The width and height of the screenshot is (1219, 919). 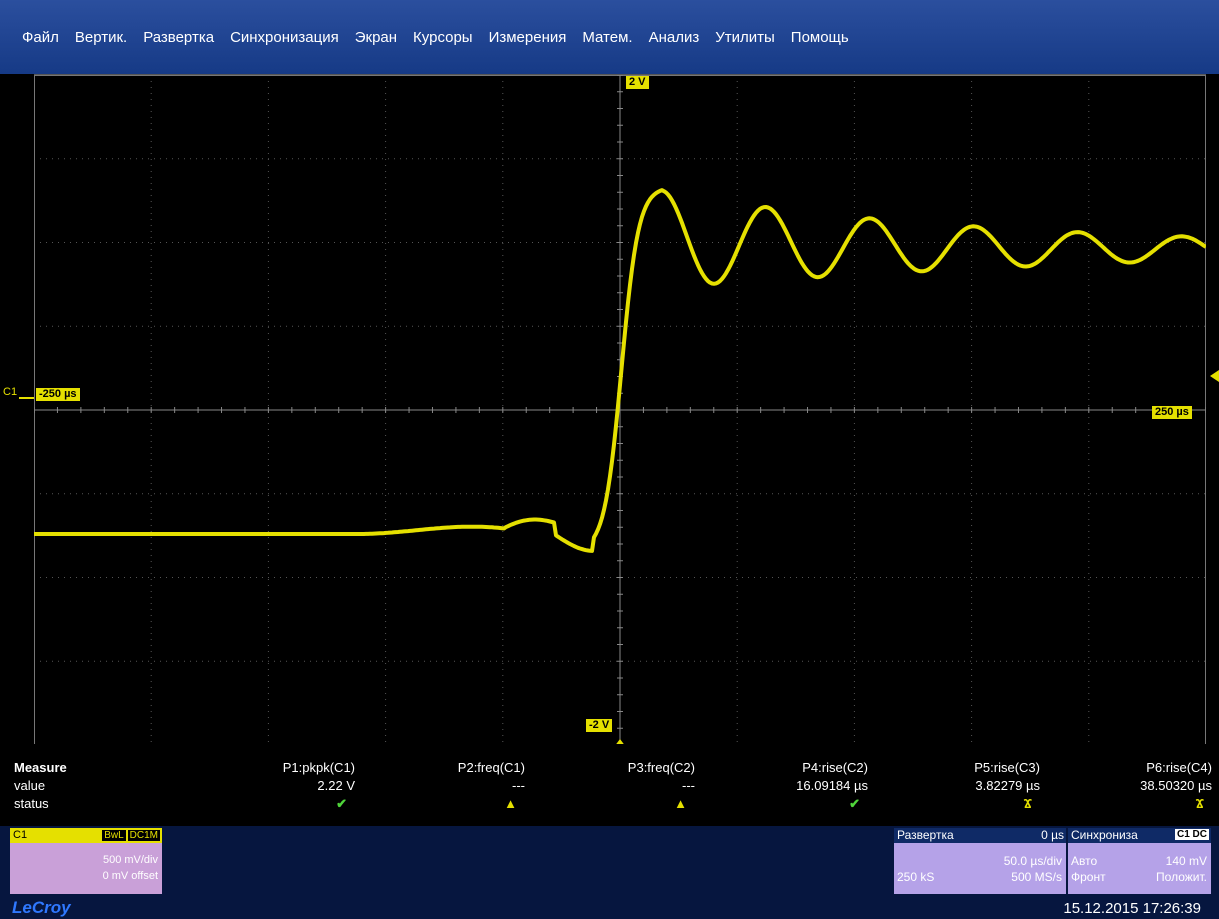 What do you see at coordinates (1036, 877) in the screenshot?
I see `timebase-rate: 500 MS/s` at bounding box center [1036, 877].